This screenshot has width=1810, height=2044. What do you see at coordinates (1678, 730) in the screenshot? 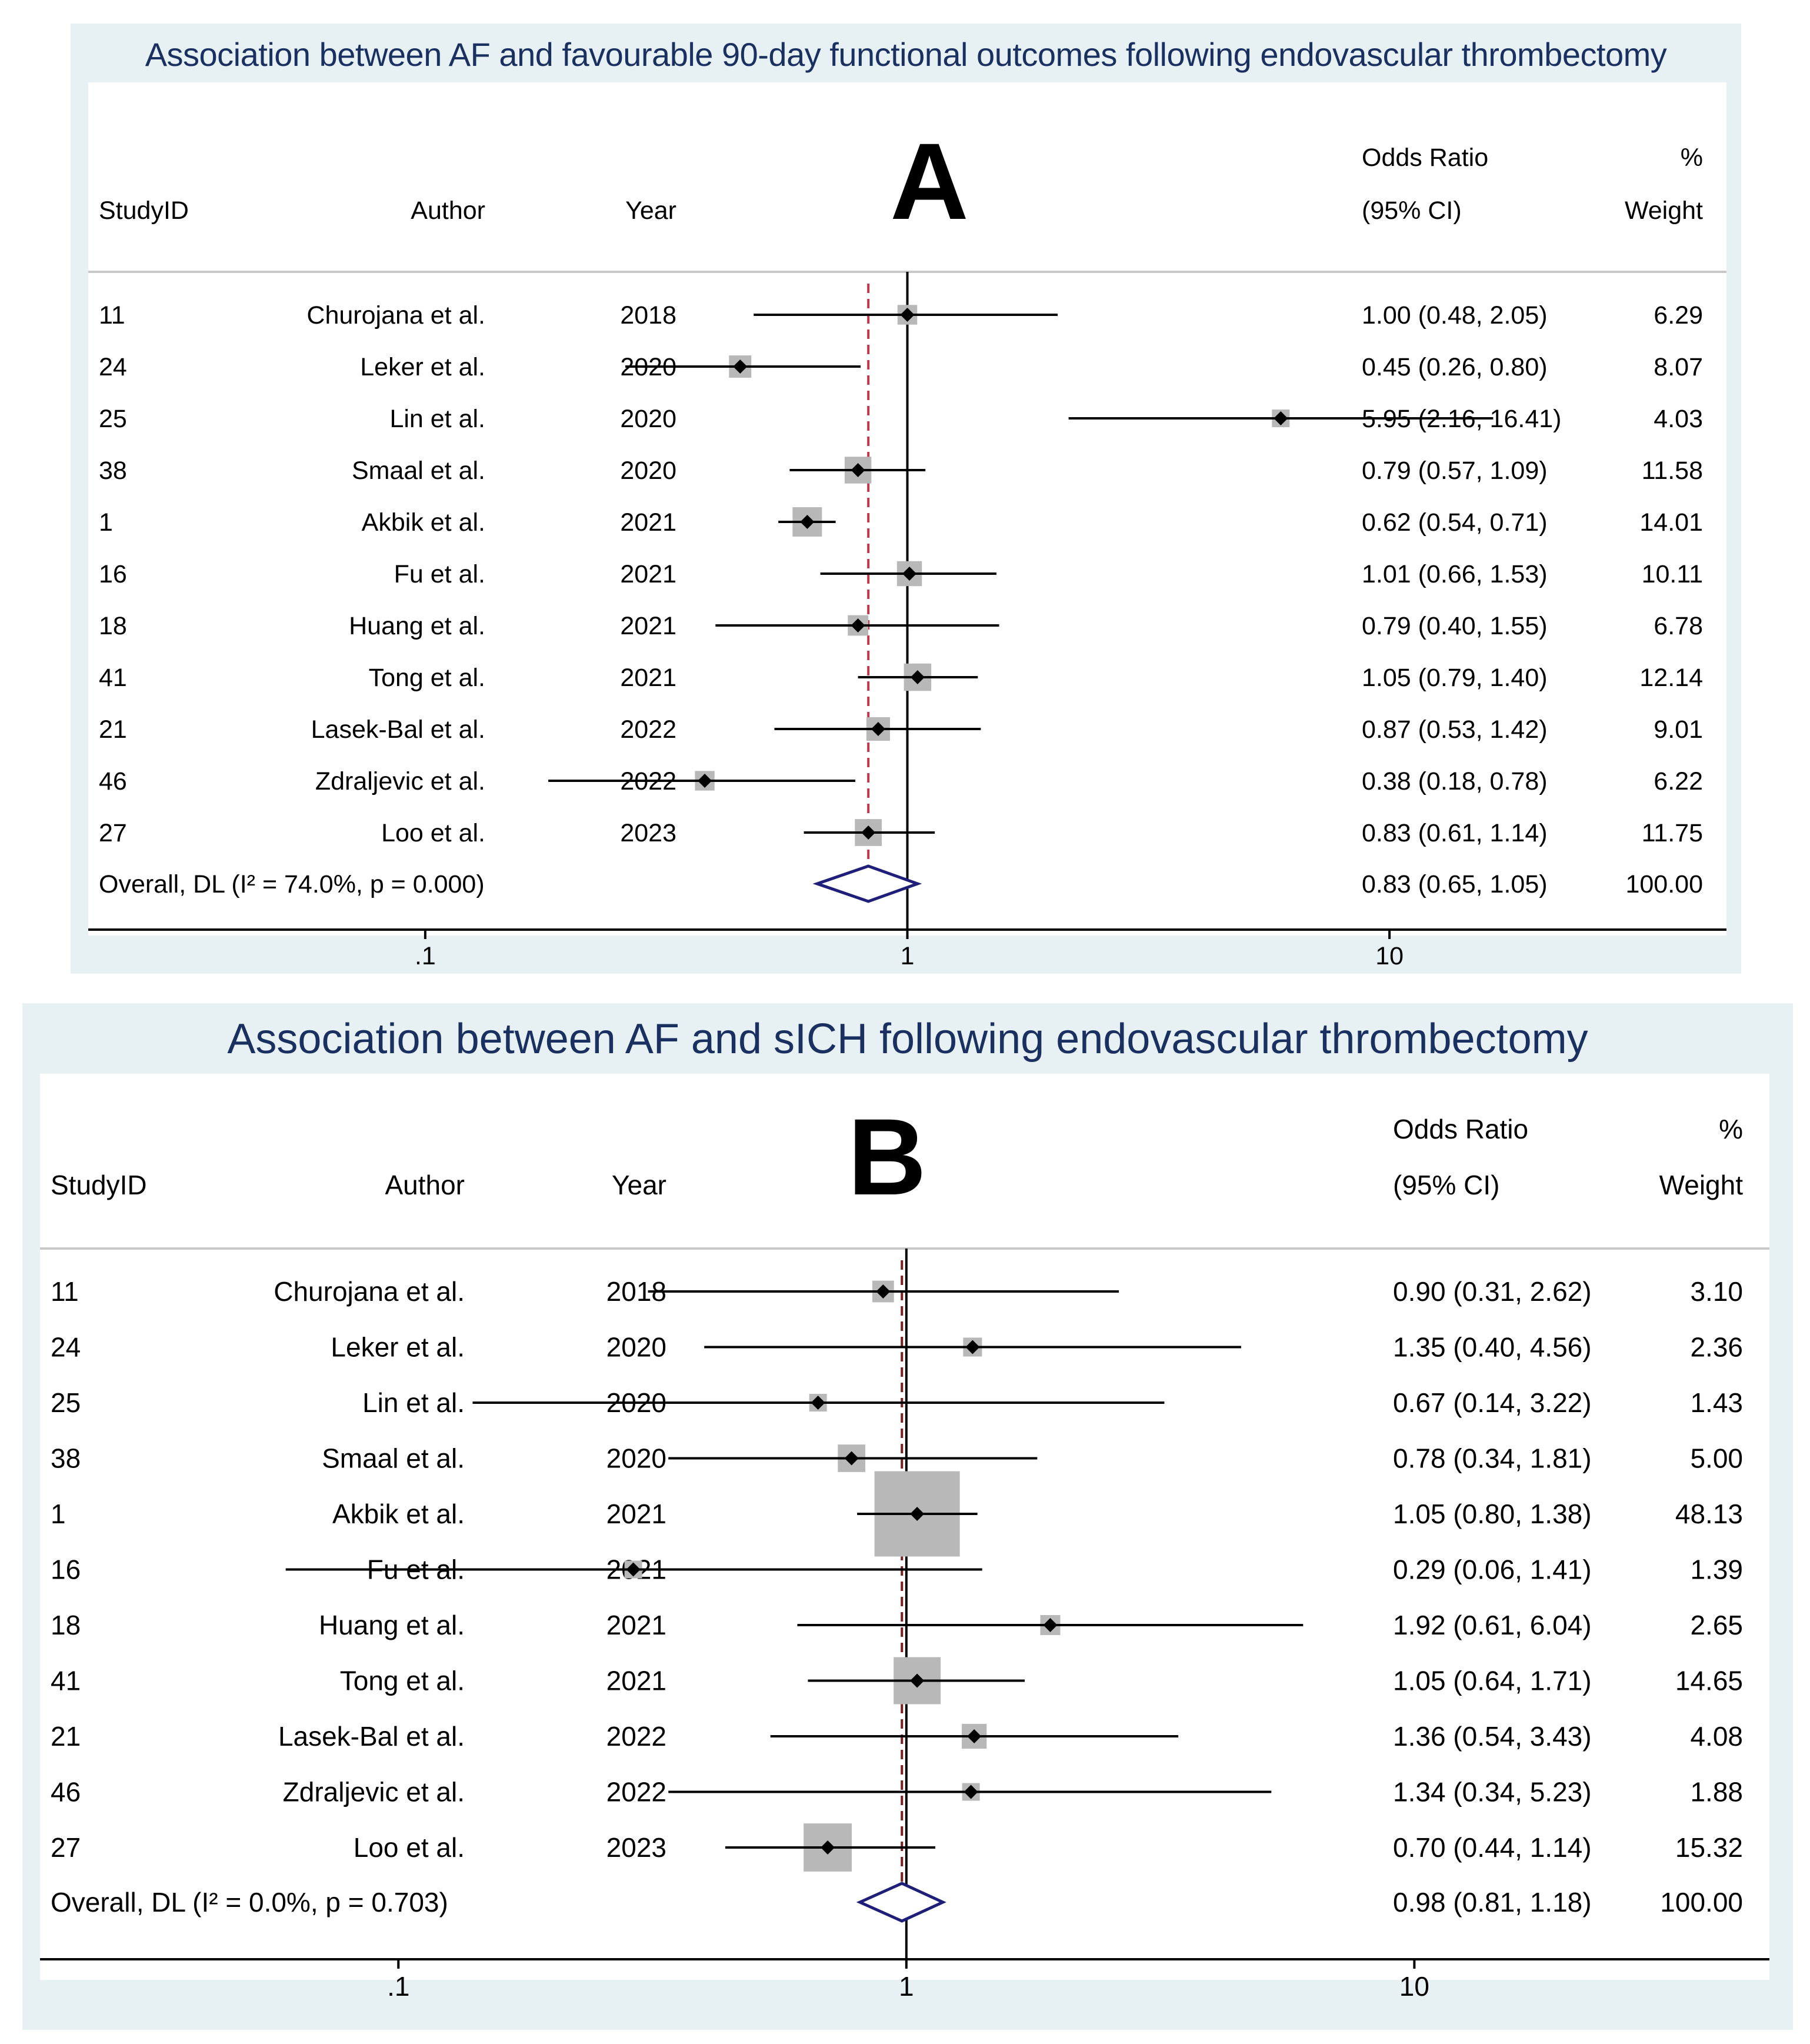
I see `study-weight: 9.01` at bounding box center [1678, 730].